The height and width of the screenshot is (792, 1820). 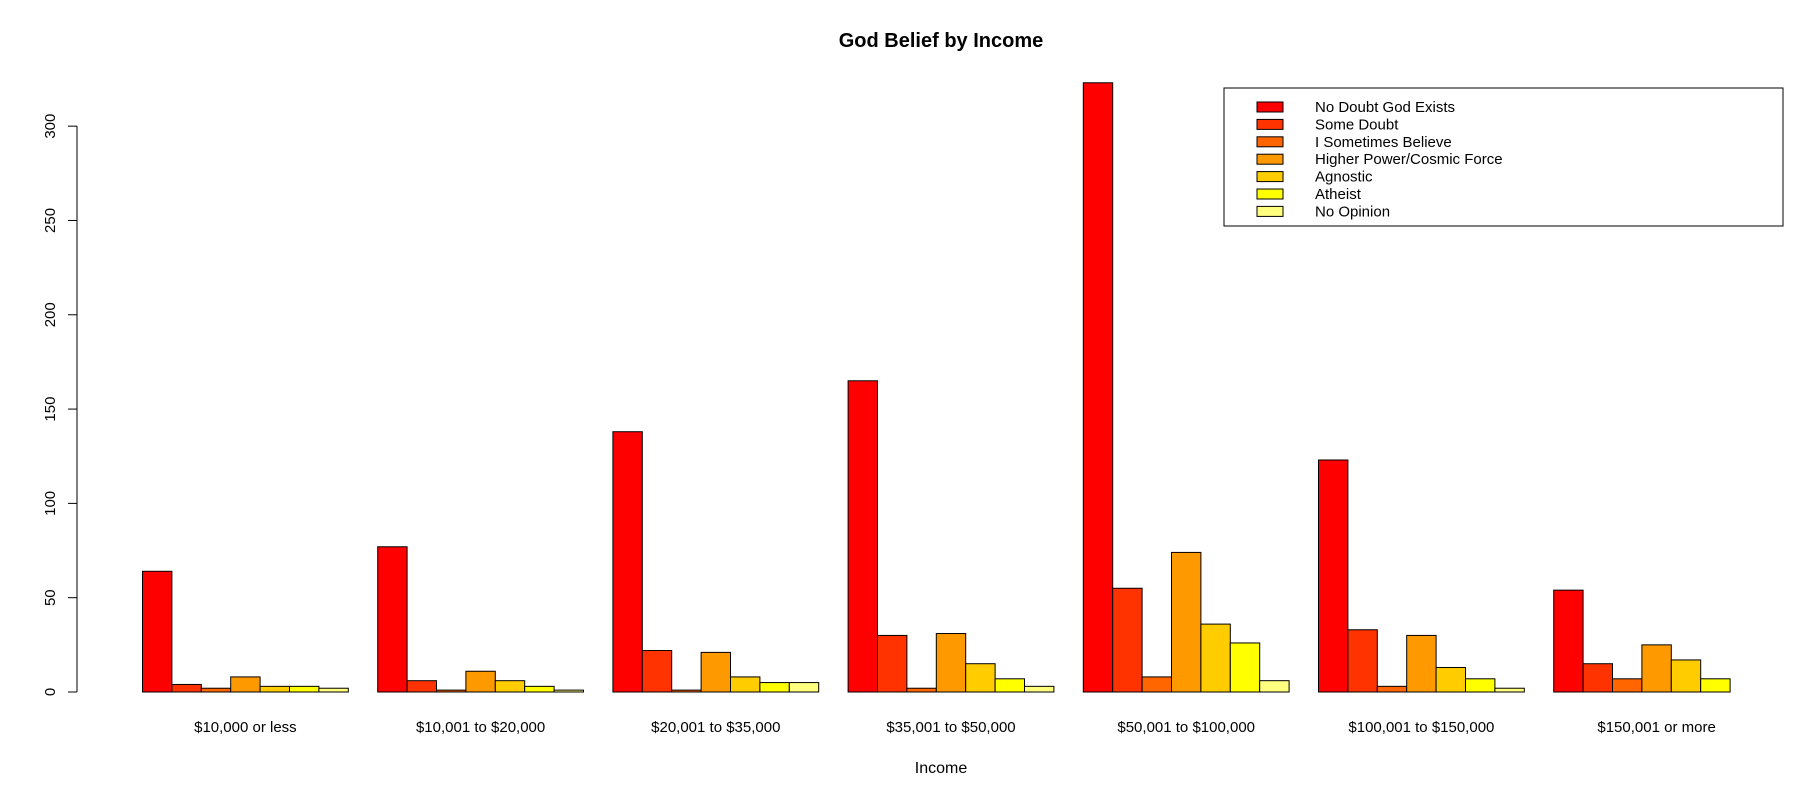 I want to click on legend-label: Higher Power/Cosmic Force, so click(x=1409, y=159).